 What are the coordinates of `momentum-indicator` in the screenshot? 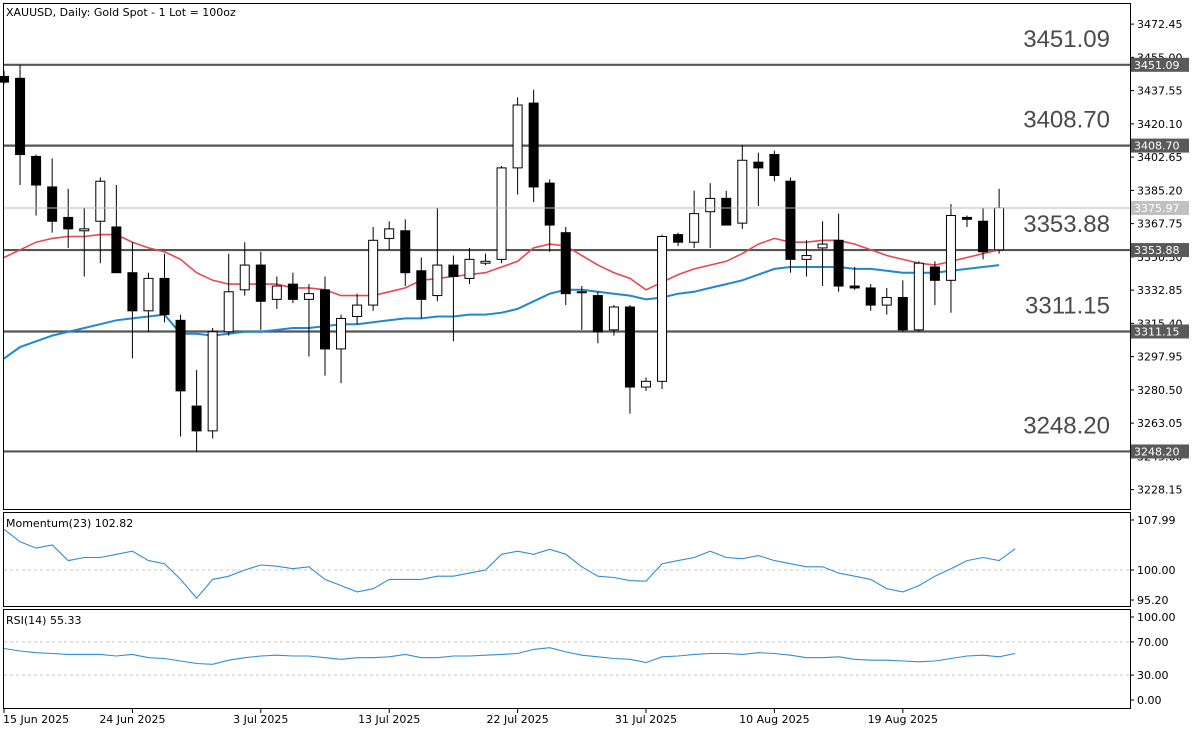 It's located at (566, 563).